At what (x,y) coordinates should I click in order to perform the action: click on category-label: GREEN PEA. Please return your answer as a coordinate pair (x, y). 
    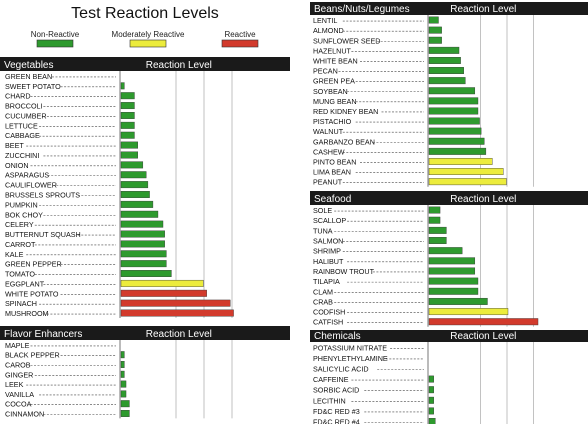
    Looking at the image, I should click on (334, 81).